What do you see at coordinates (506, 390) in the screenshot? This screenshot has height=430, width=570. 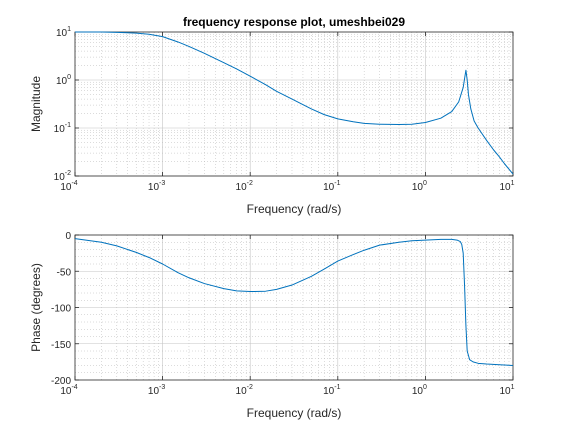 I see `phase-x-tick-label: 10¹` at bounding box center [506, 390].